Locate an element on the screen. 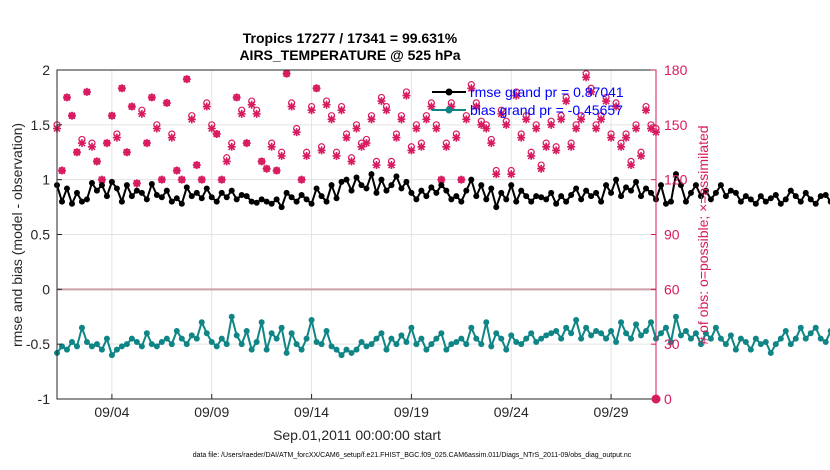 The image size is (830, 470). y-right-tick-label: 0 is located at coordinates (668, 399).